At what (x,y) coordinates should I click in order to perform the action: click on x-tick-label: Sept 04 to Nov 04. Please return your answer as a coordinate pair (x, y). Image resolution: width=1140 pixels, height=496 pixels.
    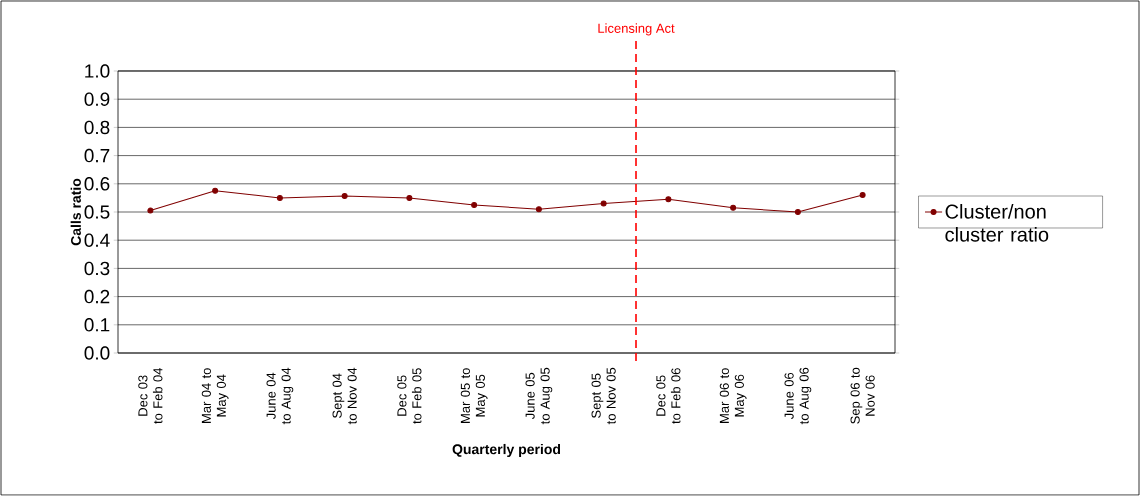
    Looking at the image, I should click on (344, 396).